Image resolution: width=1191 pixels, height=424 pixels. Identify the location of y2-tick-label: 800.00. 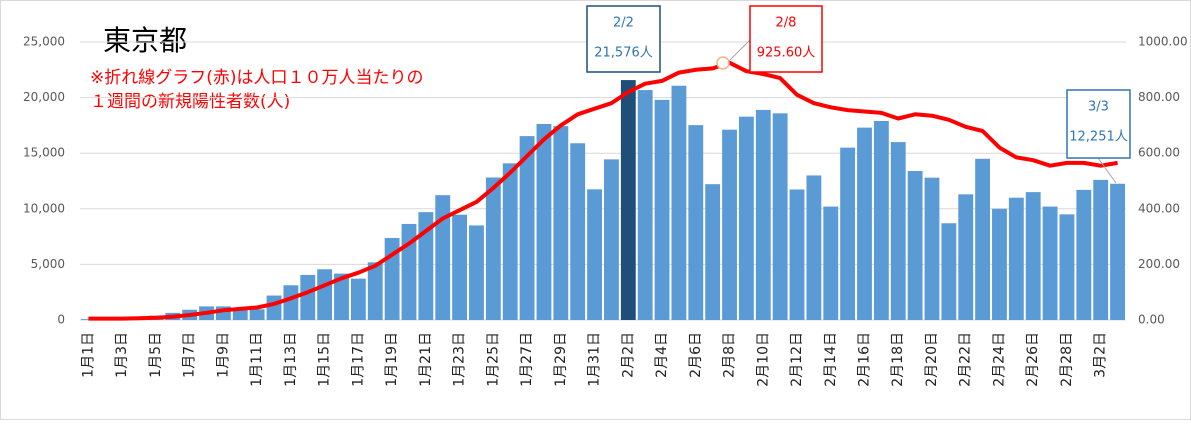
(1159, 97).